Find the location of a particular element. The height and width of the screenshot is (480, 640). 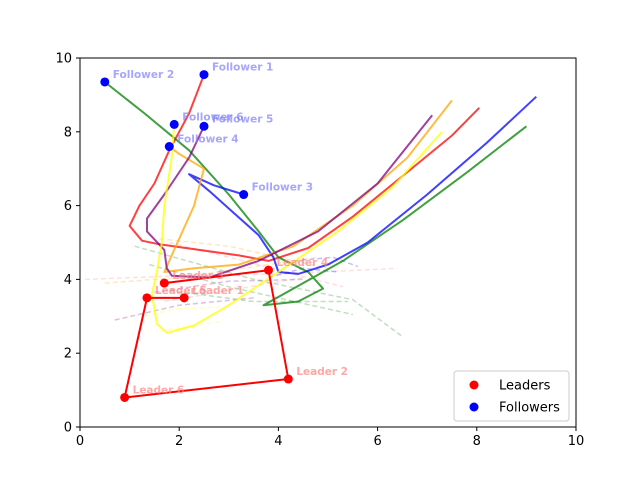

follower-label-1: Follower 1 is located at coordinates (242, 68).